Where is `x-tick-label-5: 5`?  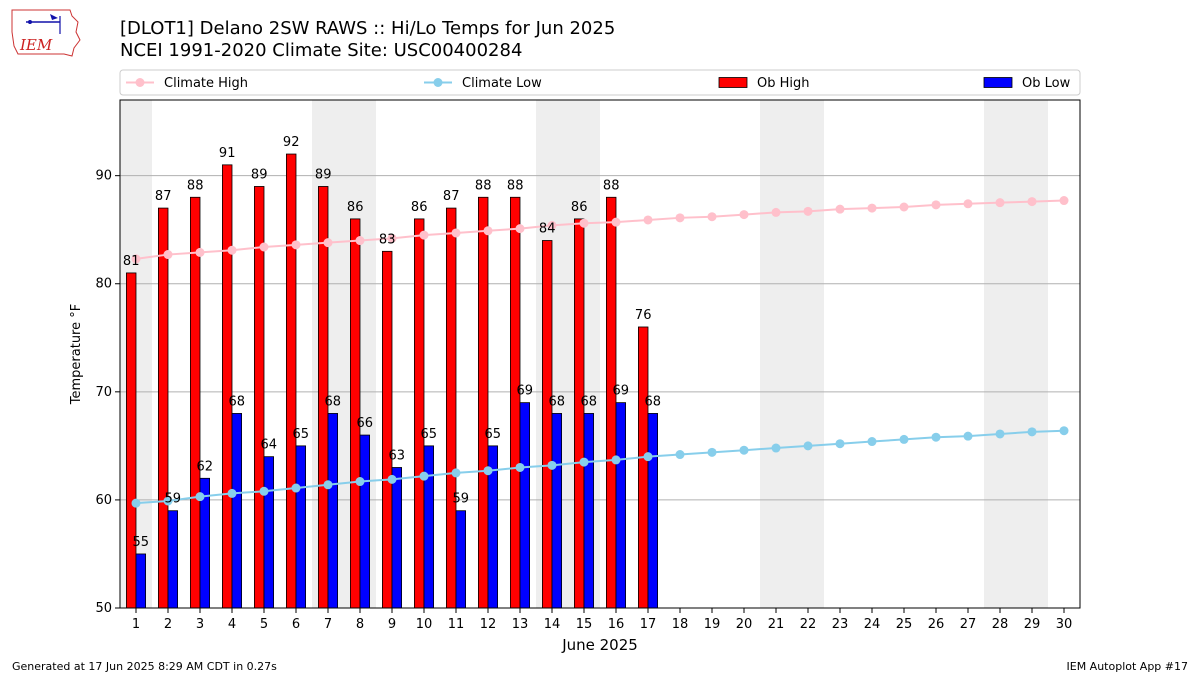 x-tick-label-5: 5 is located at coordinates (264, 624).